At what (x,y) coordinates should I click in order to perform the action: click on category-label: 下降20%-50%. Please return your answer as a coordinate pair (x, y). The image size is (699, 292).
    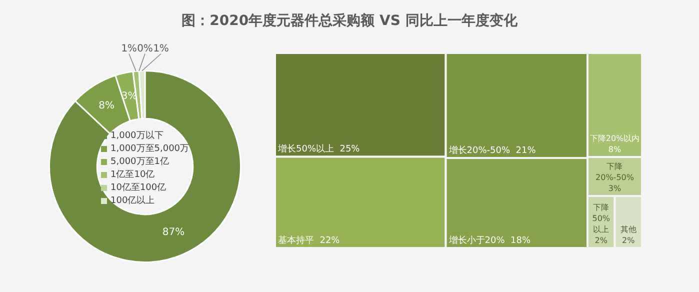
    Looking at the image, I should click on (615, 172).